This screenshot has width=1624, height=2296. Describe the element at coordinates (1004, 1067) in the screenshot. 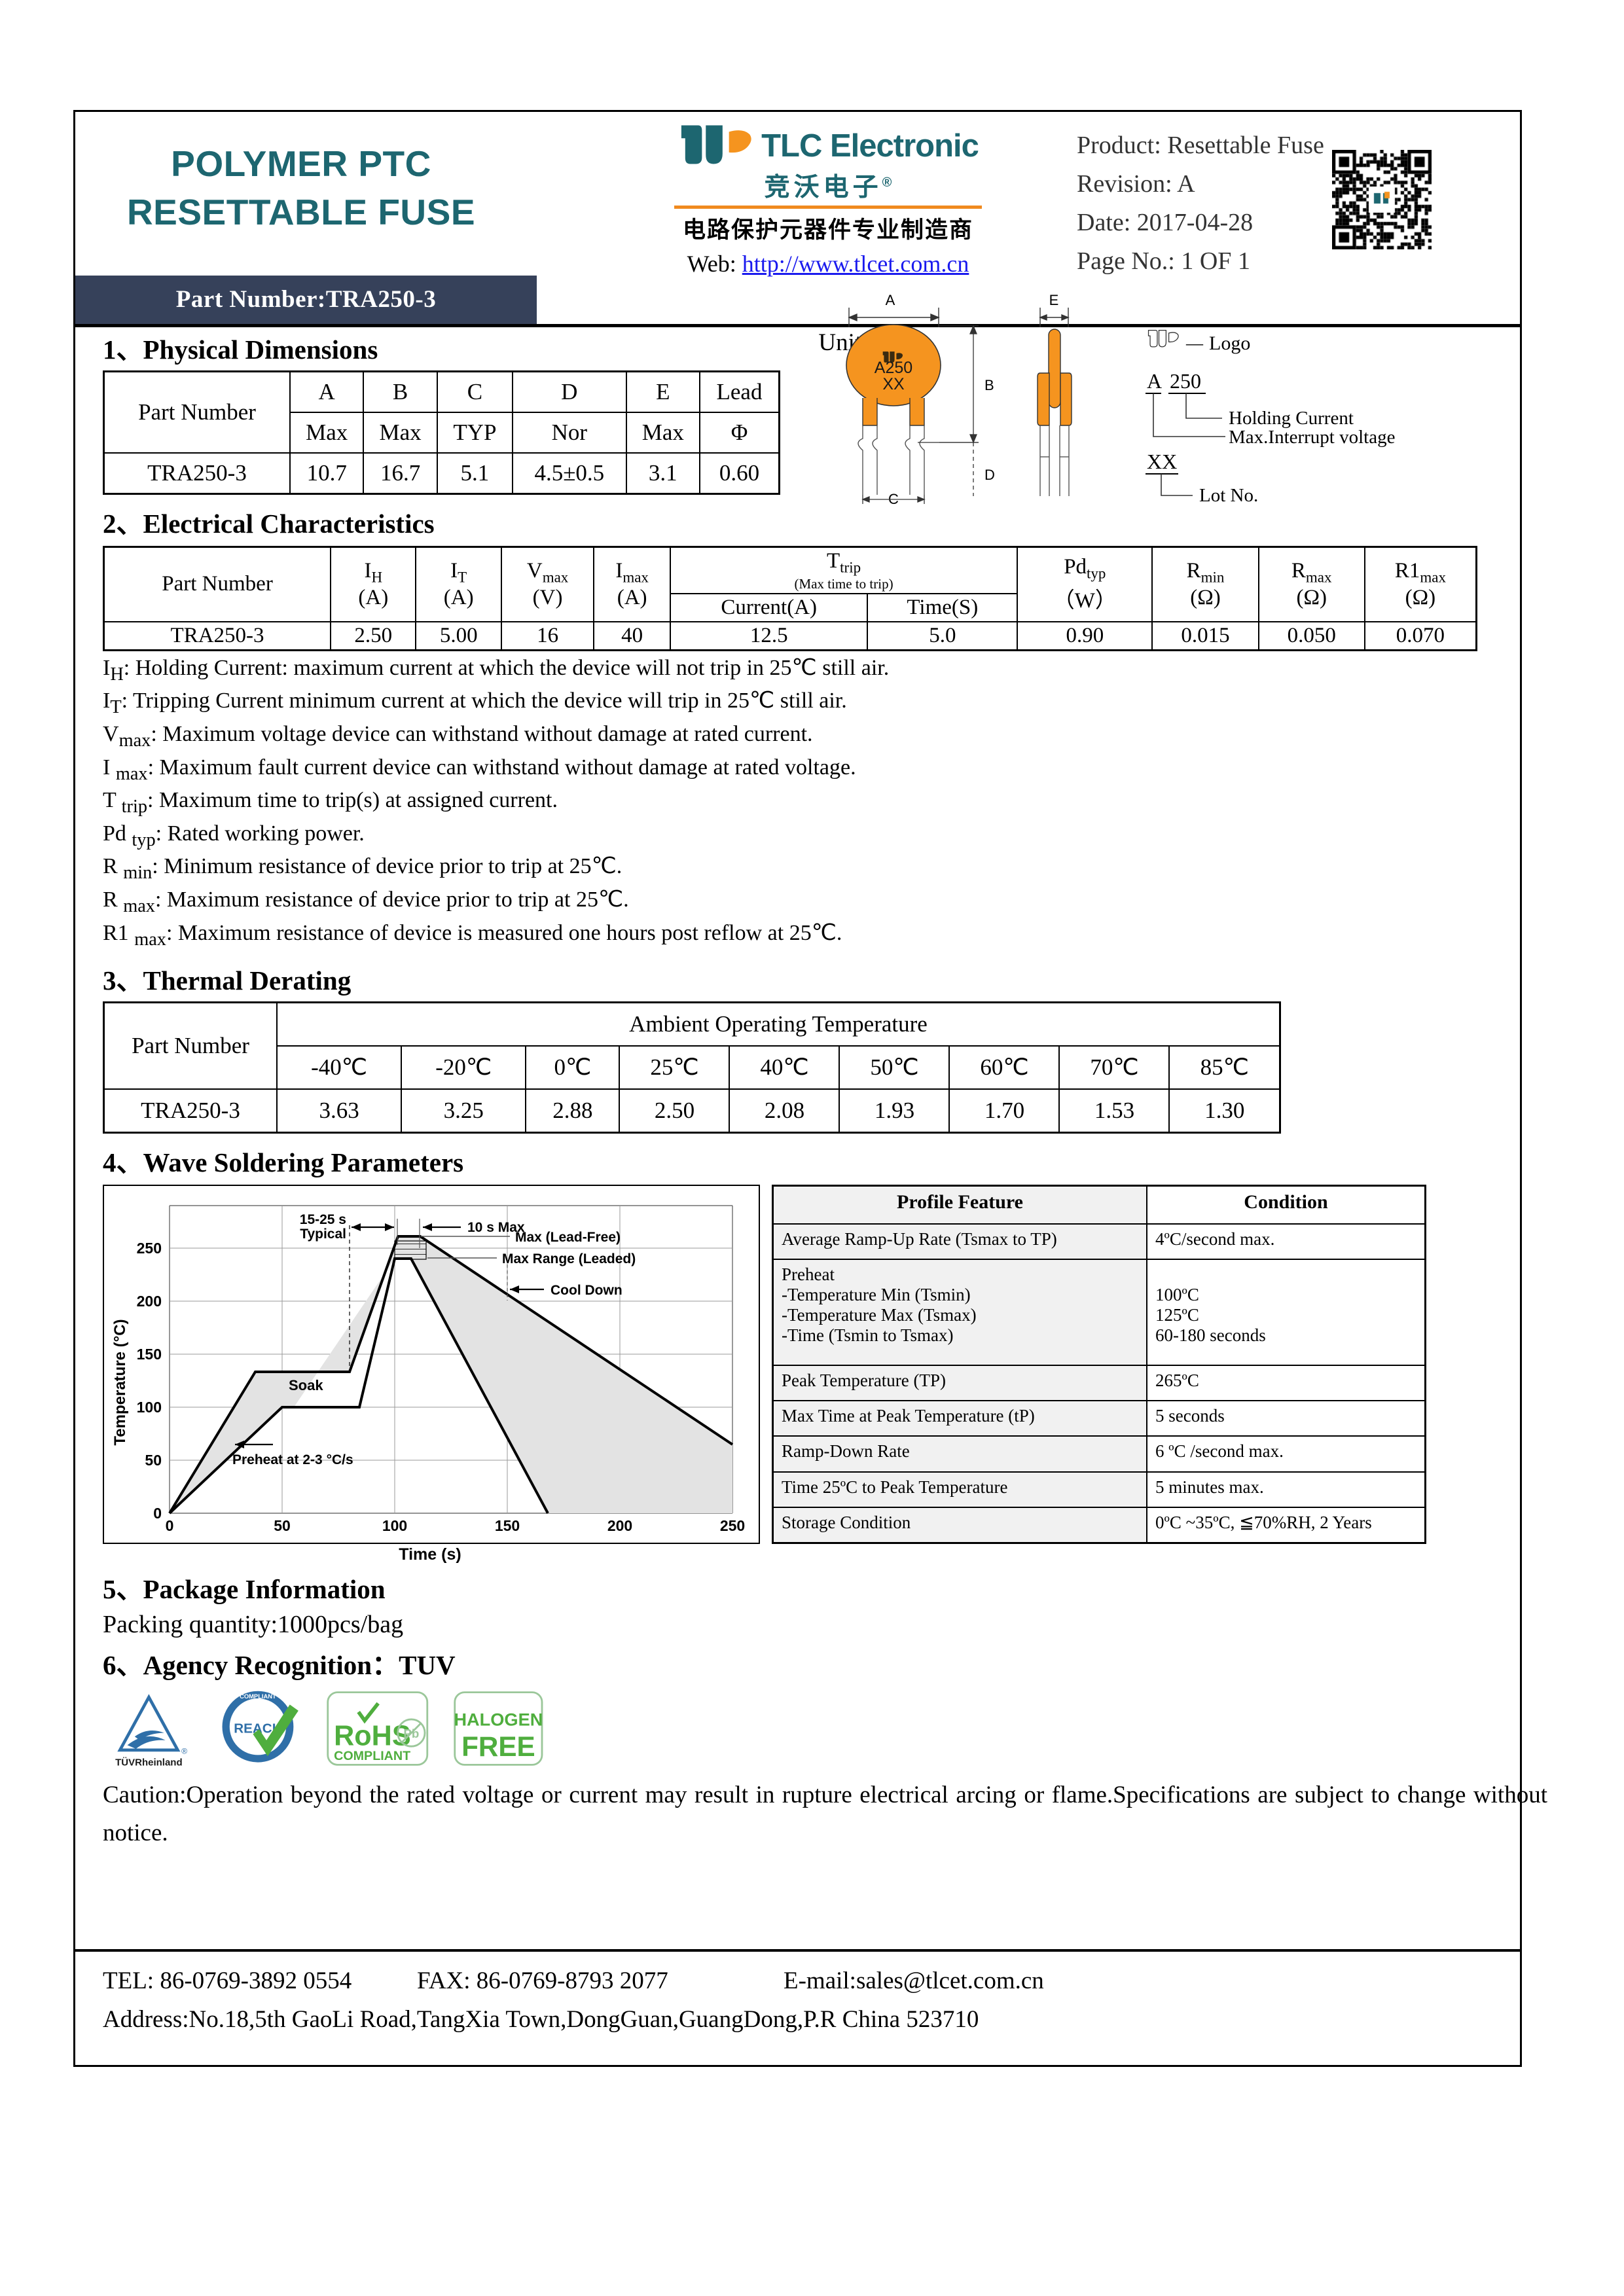

I see `therm-temp-header: 60℃` at that location.